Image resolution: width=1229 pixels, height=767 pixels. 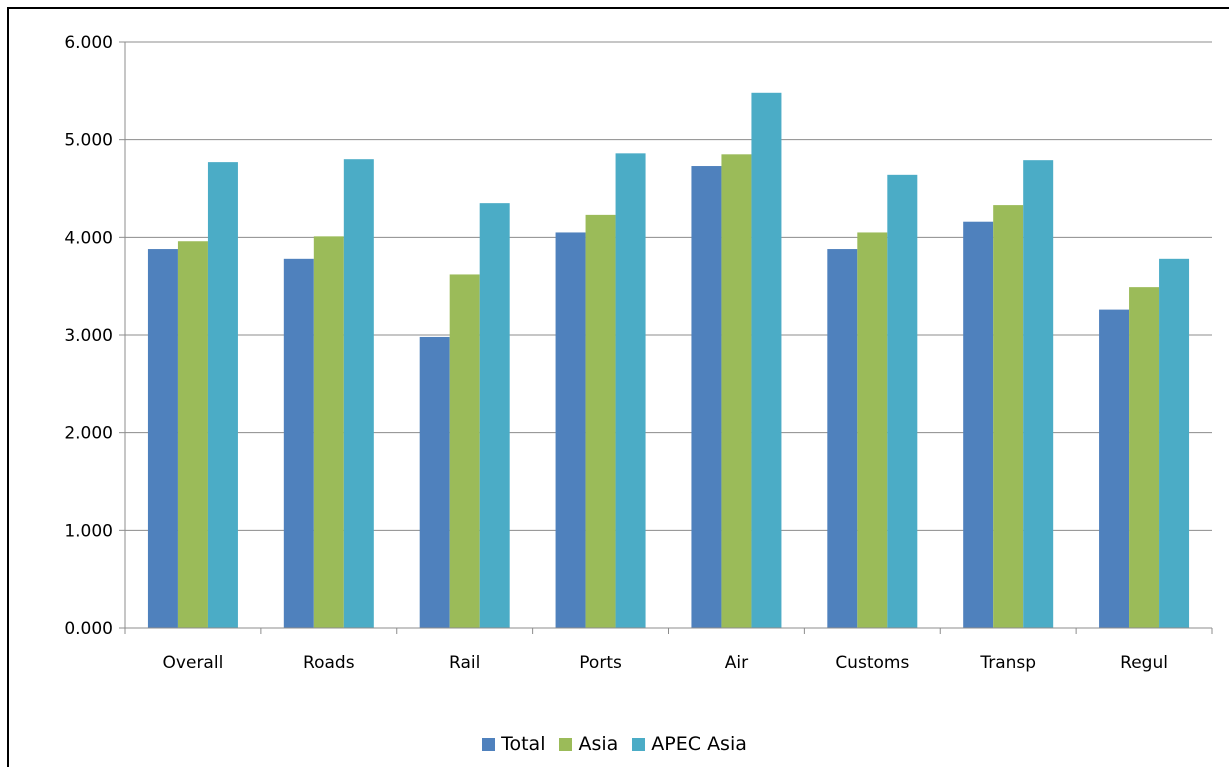 I want to click on x-tick-label-air: Air, so click(x=736, y=663).